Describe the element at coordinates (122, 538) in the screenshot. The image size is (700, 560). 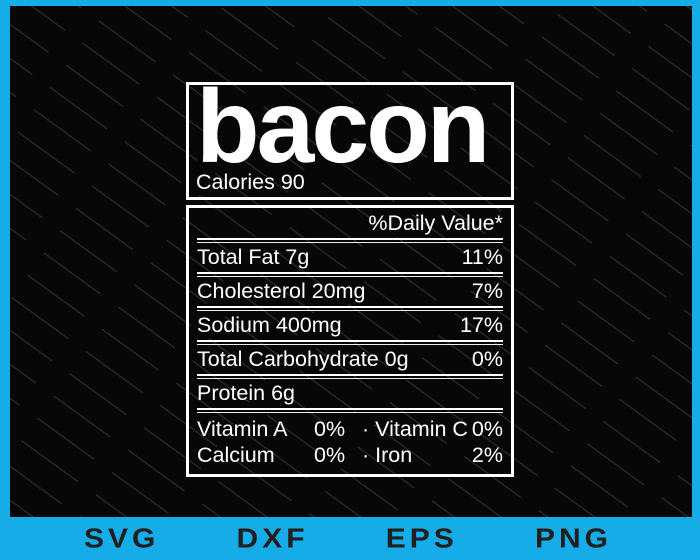
I see `format-label-svg: SVG` at that location.